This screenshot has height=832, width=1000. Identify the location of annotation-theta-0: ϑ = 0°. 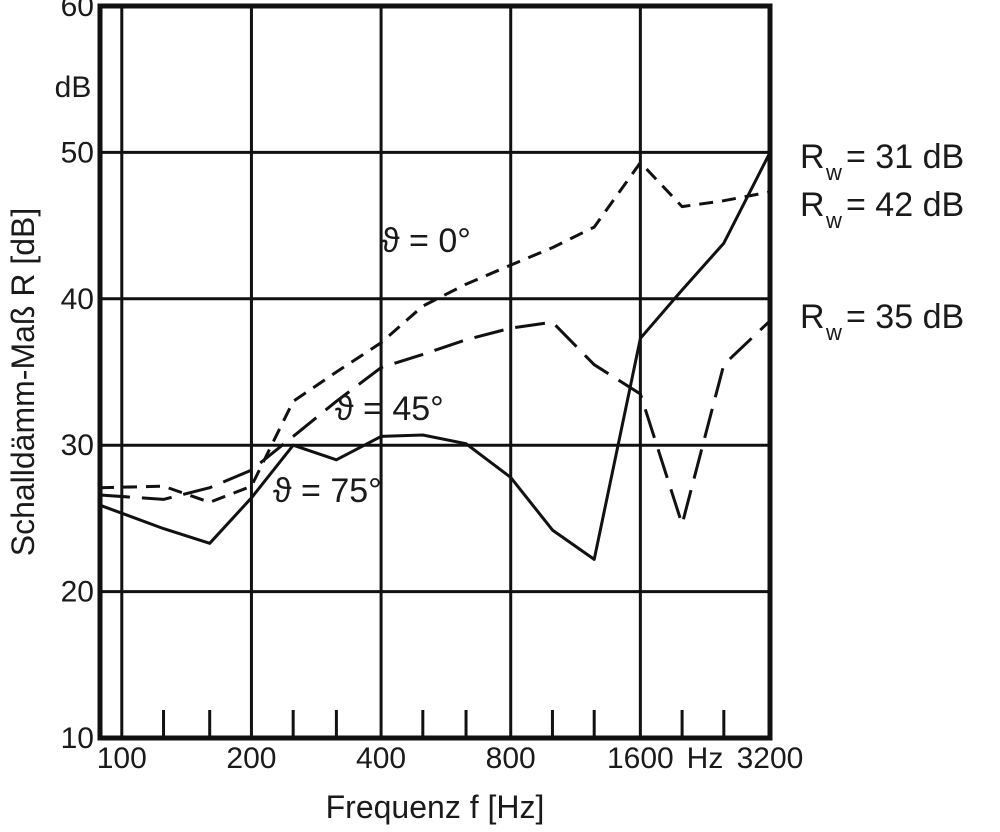
(426, 241).